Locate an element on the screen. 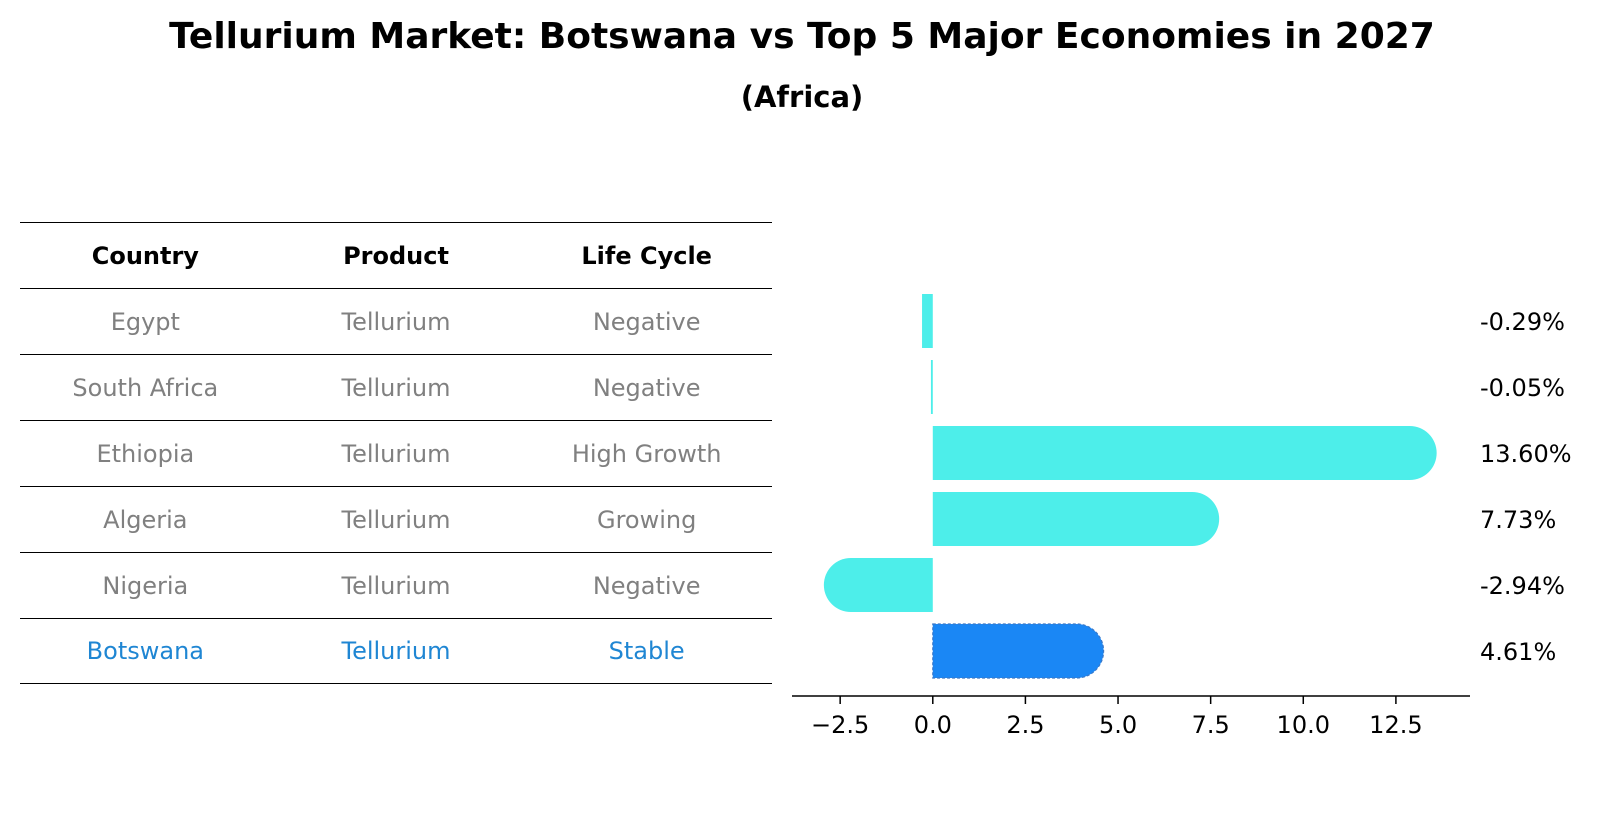  table-row-highlighted: Botswana Tellurium Stable is located at coordinates (396, 651).